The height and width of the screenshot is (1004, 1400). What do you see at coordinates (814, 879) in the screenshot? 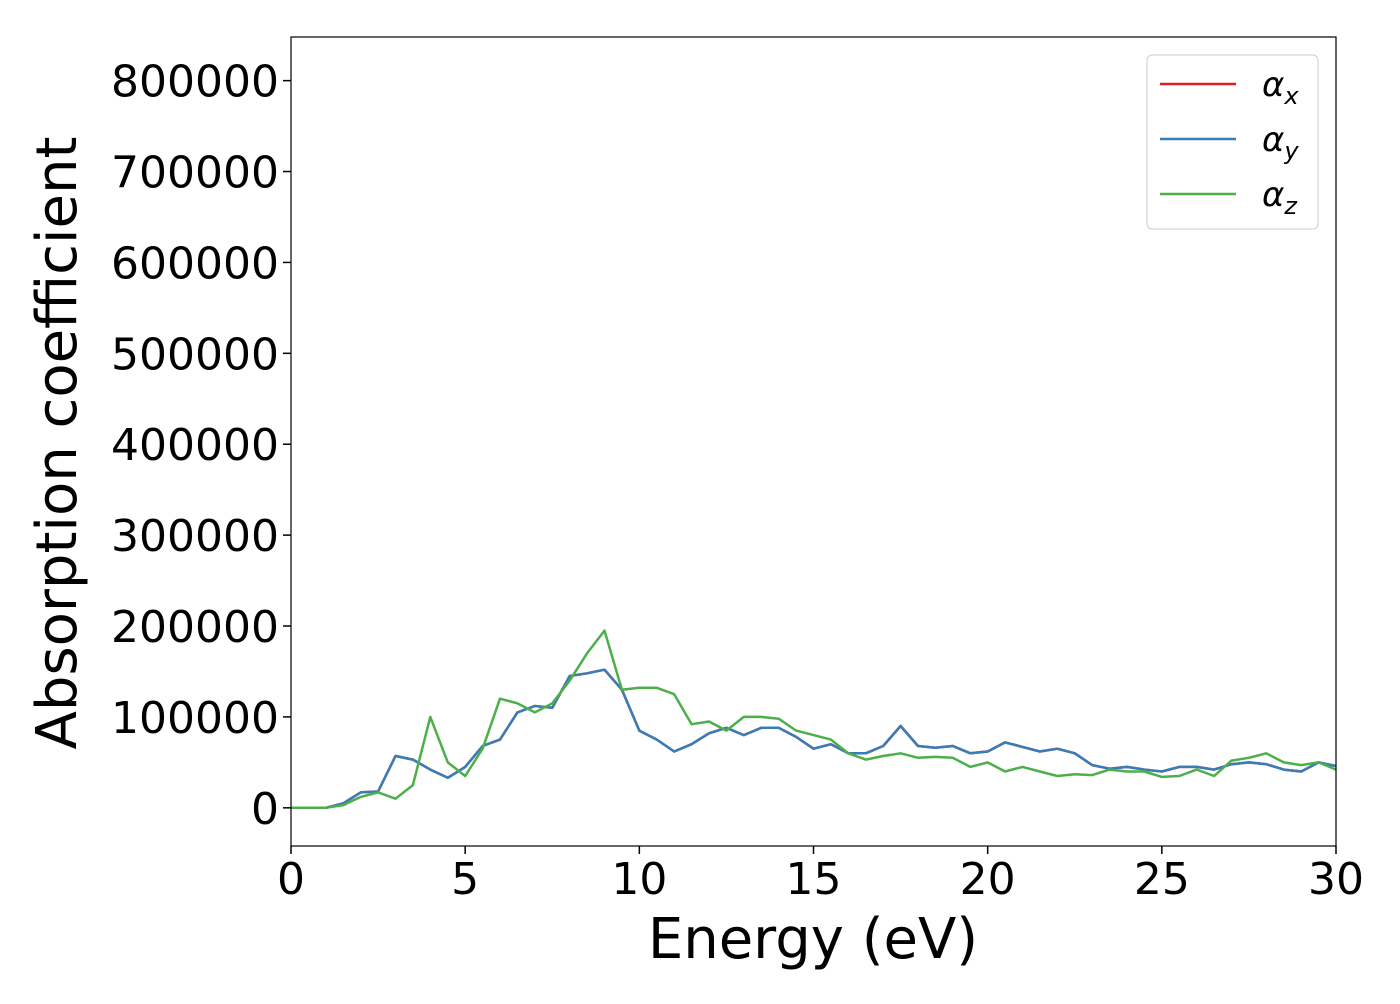
I see `x-tick-label: 15` at bounding box center [814, 879].